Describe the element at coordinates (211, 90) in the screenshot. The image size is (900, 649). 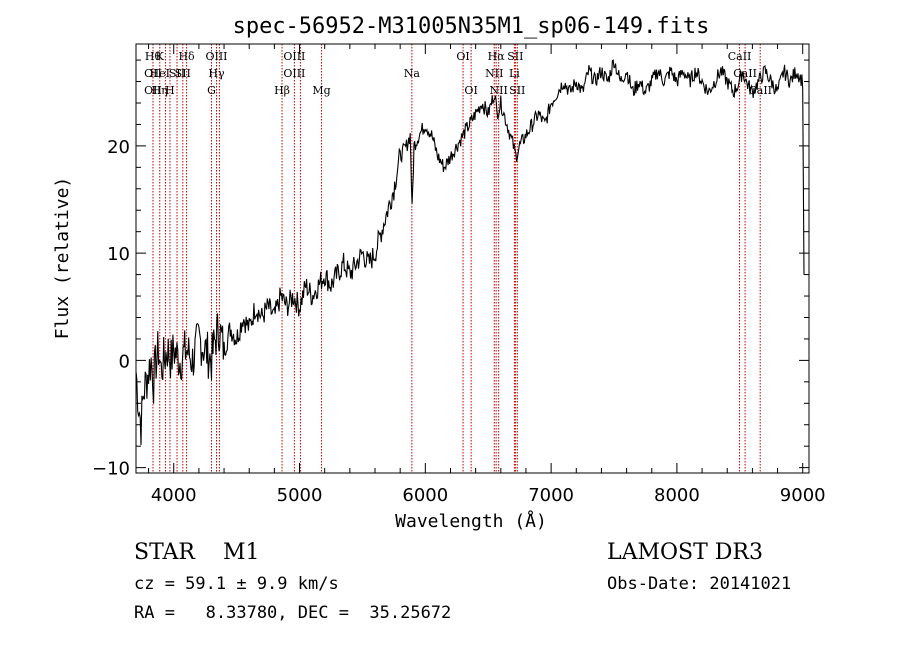
I see `line-marker-label: G` at that location.